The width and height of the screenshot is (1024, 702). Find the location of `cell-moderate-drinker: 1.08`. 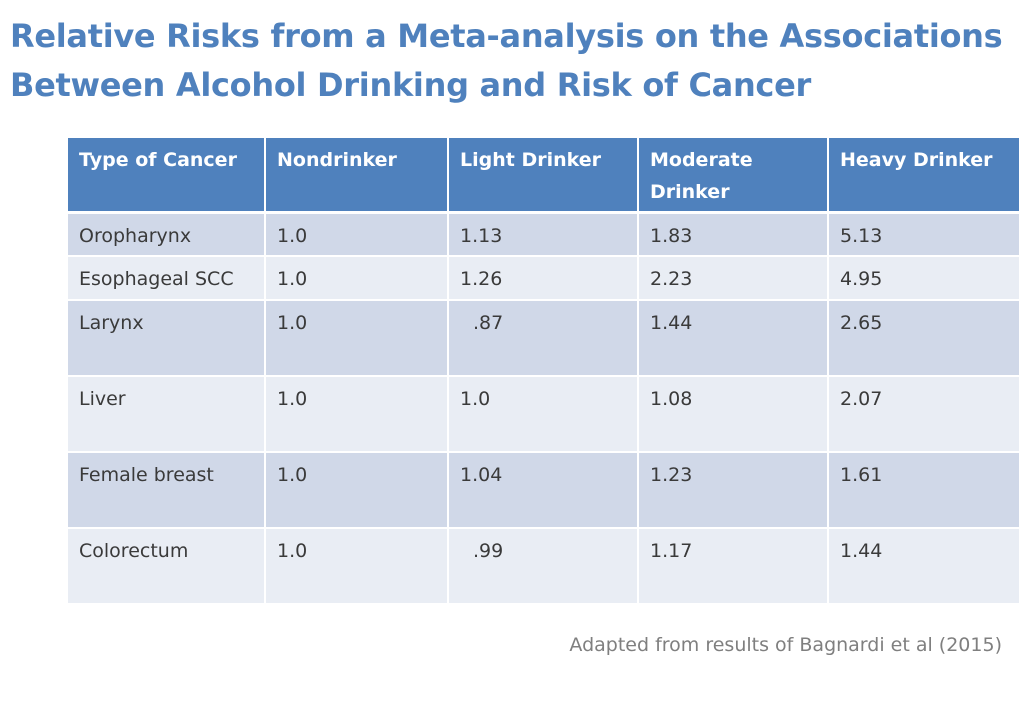

cell-moderate-drinker: 1.08 is located at coordinates (733, 414).